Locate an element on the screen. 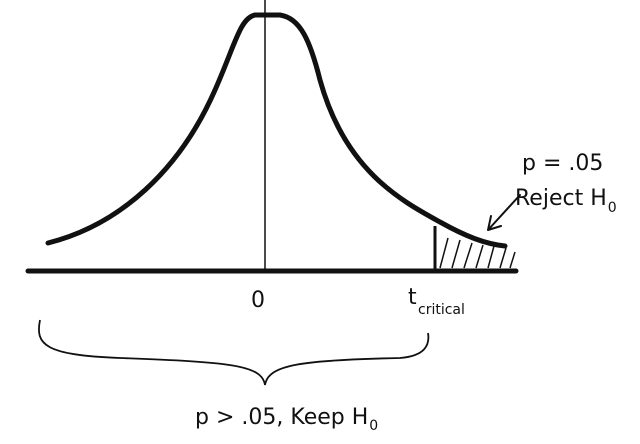 Image resolution: width=640 pixels, height=444 pixels. p-value-label: p = .05 is located at coordinates (562, 163).